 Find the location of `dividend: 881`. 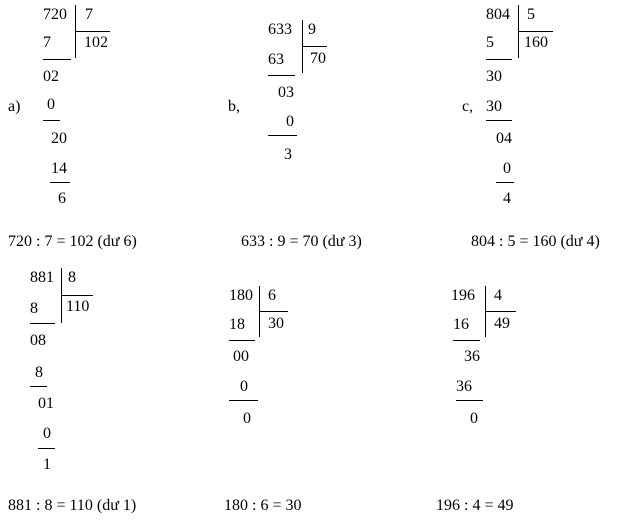

dividend: 881 is located at coordinates (42, 277).